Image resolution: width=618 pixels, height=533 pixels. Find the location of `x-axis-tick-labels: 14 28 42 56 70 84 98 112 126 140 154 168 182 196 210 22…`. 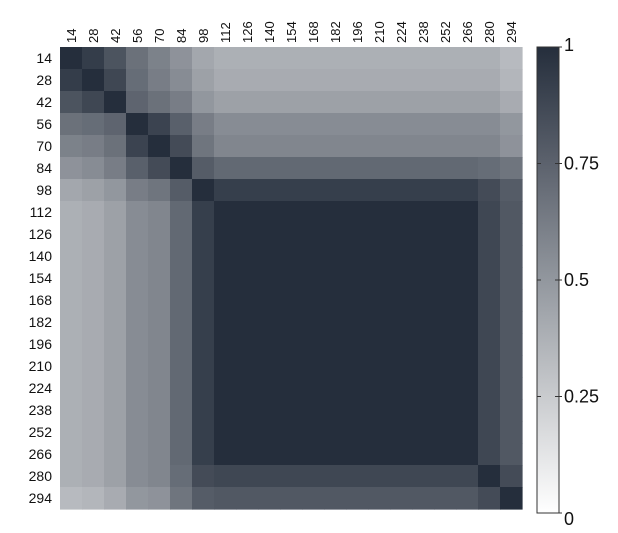

x-axis-tick-labels: 14 28 42 56 70 84 98 112 126 140 154 168 182 196 210 22… is located at coordinates (291, 32).